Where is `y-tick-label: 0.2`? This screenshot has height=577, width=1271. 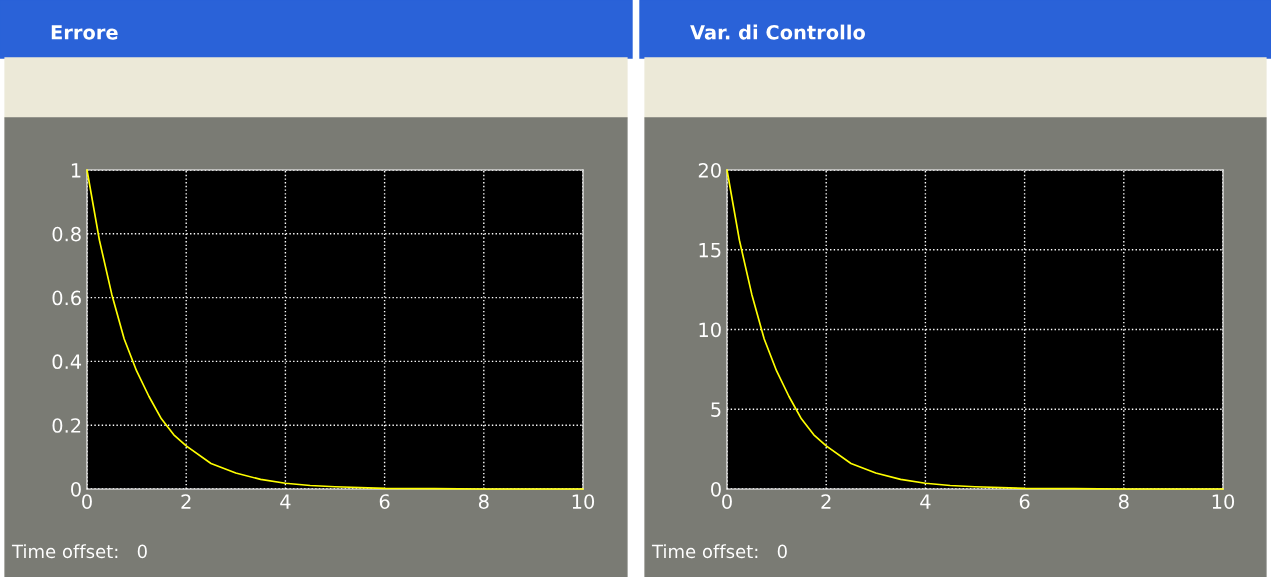
y-tick-label: 0.2 is located at coordinates (66, 425).